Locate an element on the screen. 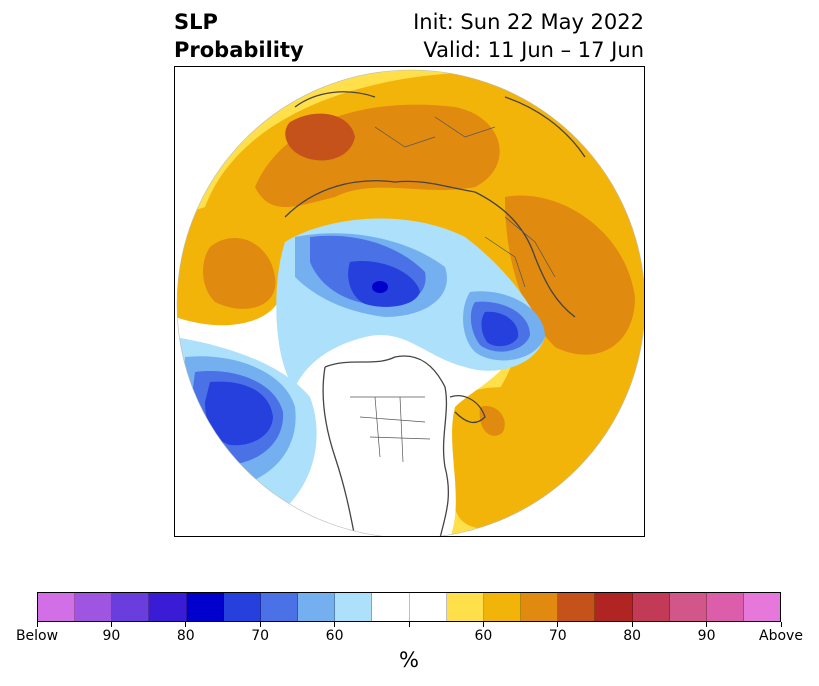 The height and width of the screenshot is (686, 819). political-borders is located at coordinates (453, 289).